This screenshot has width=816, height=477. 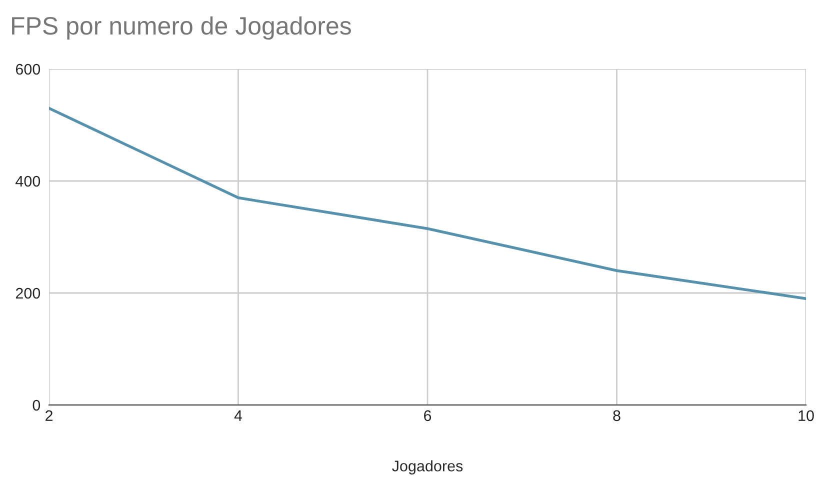 What do you see at coordinates (28, 69) in the screenshot?
I see `y-tick-label: 600` at bounding box center [28, 69].